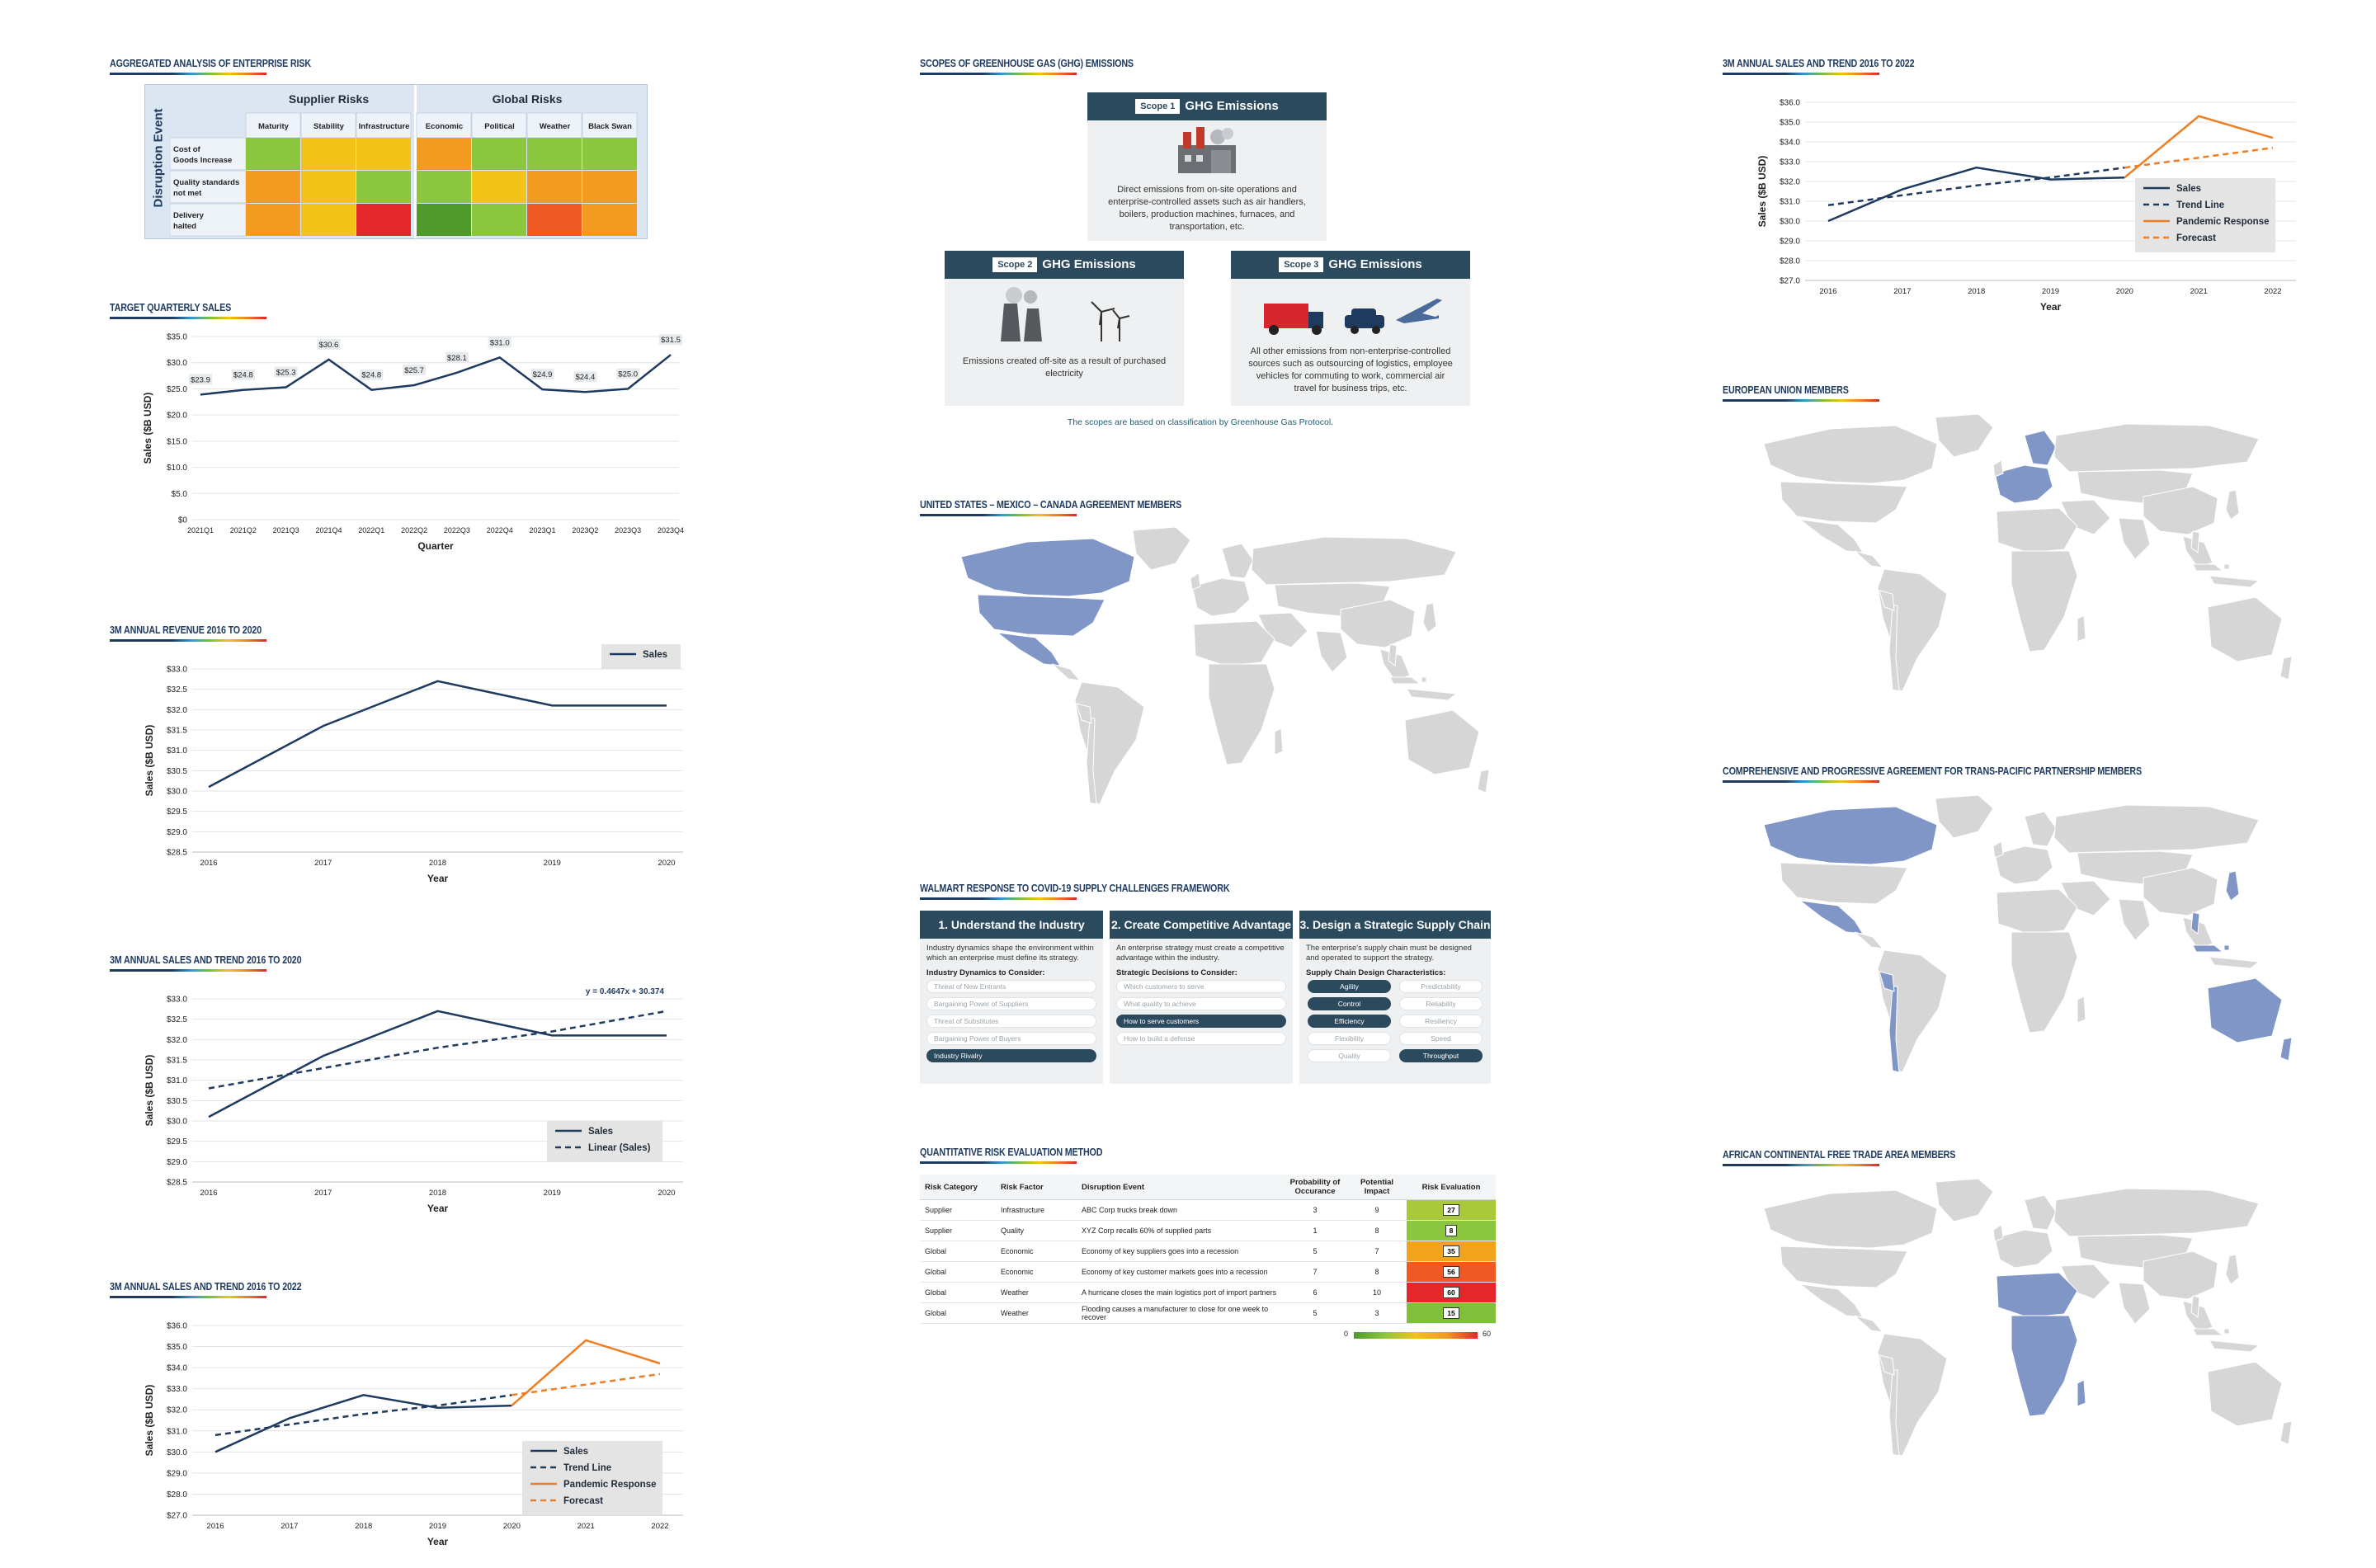 The height and width of the screenshot is (1568, 2376). Describe the element at coordinates (208, 863) in the screenshot. I see `x-tick-label: 2016` at that location.